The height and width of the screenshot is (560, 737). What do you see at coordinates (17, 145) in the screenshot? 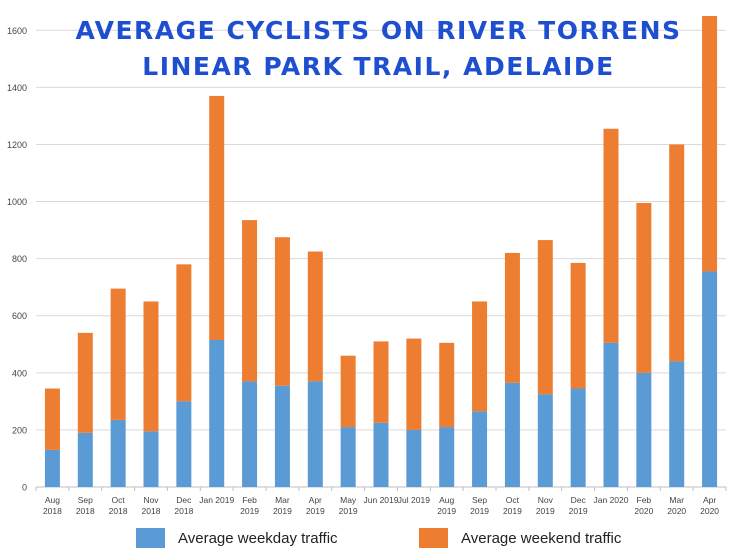
I see `y-tick-label: 1200` at bounding box center [17, 145].